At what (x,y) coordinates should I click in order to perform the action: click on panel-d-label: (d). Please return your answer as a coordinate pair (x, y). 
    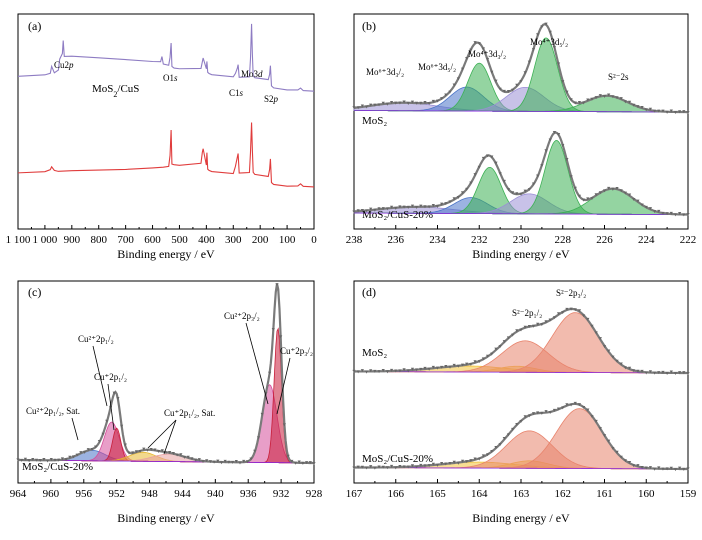
    Looking at the image, I should click on (369, 292).